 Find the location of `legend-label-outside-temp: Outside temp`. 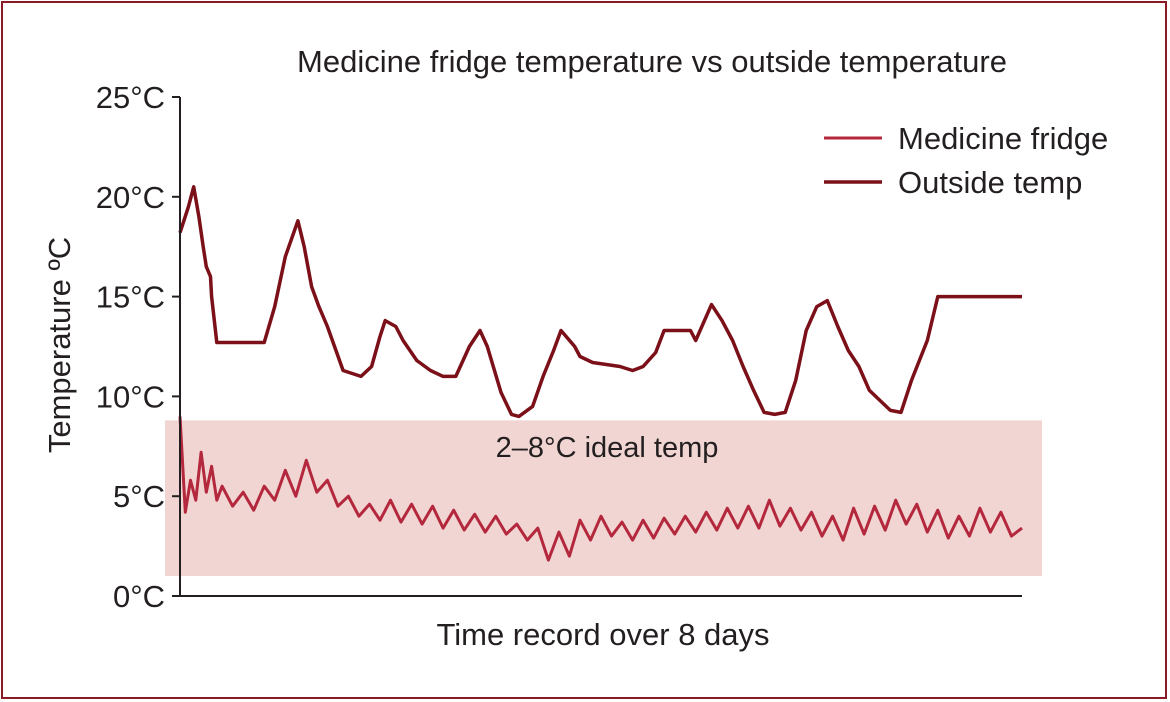

legend-label-outside-temp: Outside temp is located at coordinates (990, 182).